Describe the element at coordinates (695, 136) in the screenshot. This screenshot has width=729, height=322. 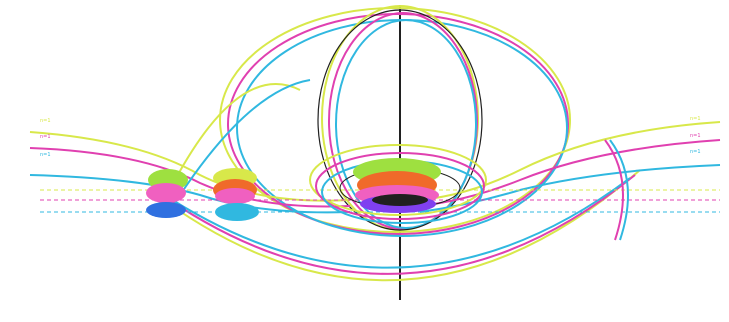
I see `label-magenta-ur: n=1` at that location.